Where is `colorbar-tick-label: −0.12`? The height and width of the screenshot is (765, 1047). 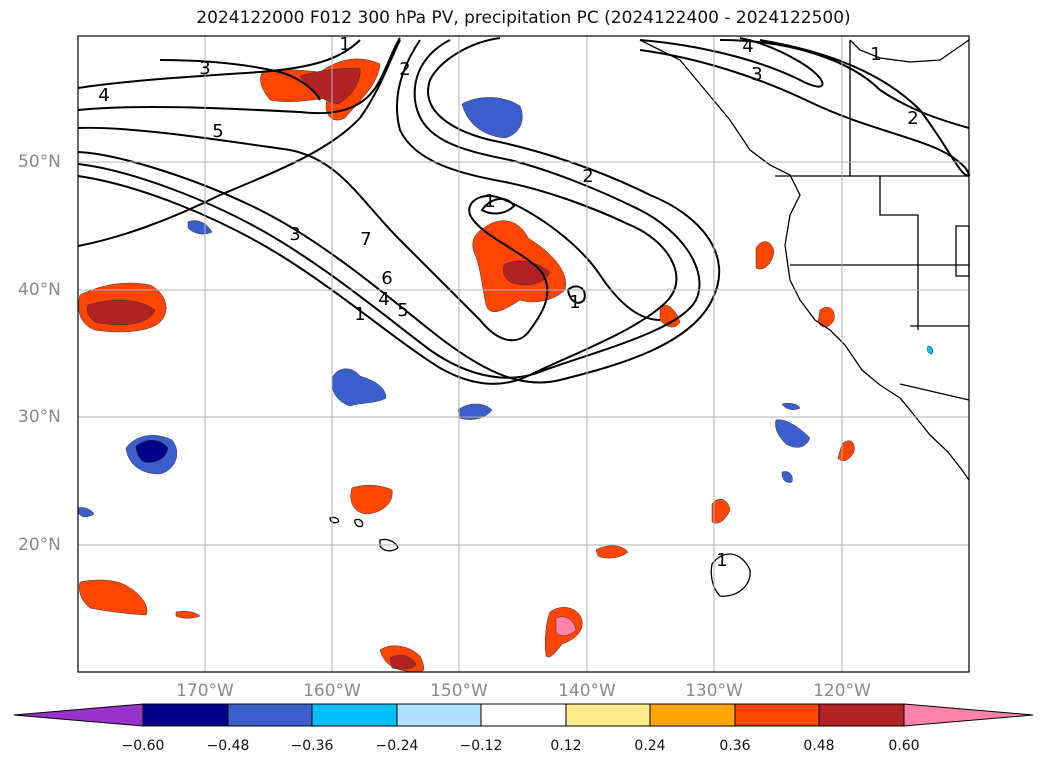 colorbar-tick-label: −0.12 is located at coordinates (481, 746).